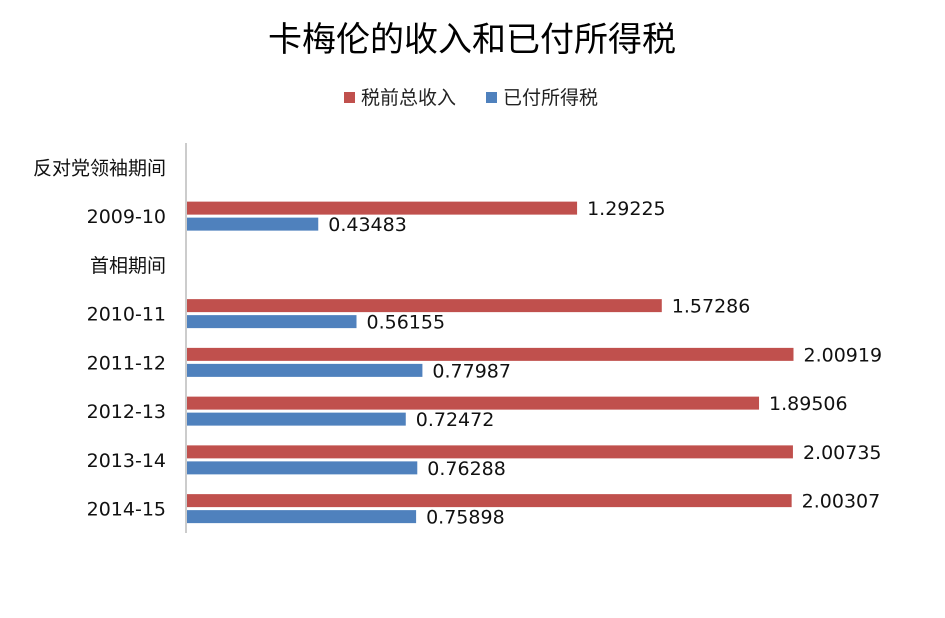  What do you see at coordinates (711, 307) in the screenshot?
I see `value-label-series-1: 1.57286` at bounding box center [711, 307].